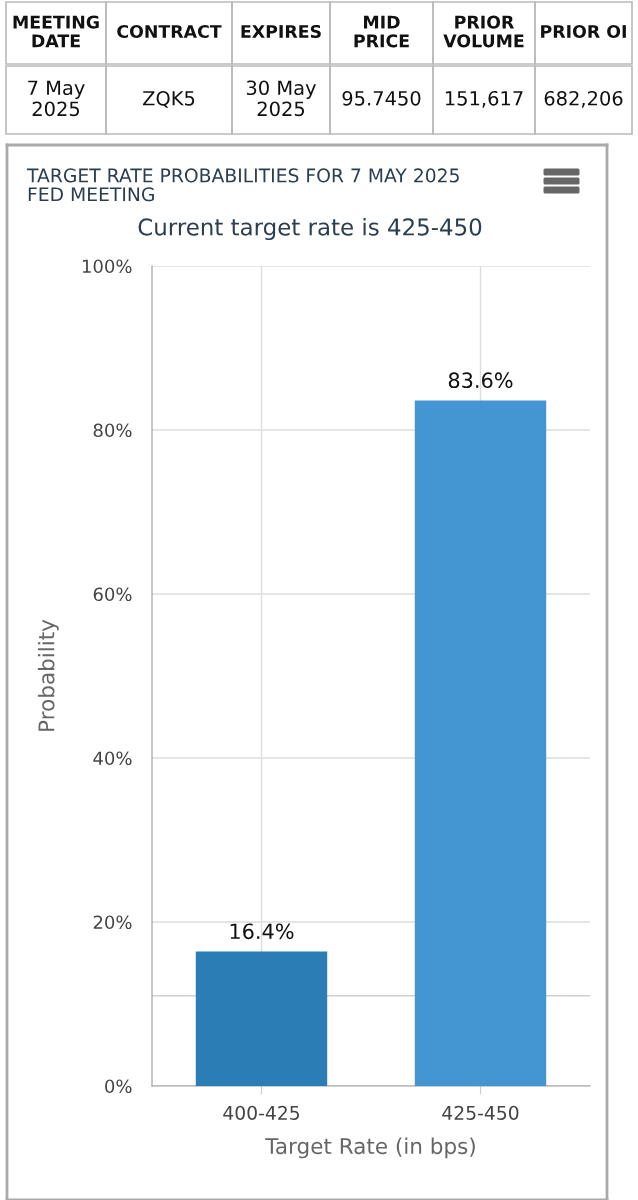 The image size is (638, 1200). Describe the element at coordinates (281, 31) in the screenshot. I see `text: EXPIRES` at that location.